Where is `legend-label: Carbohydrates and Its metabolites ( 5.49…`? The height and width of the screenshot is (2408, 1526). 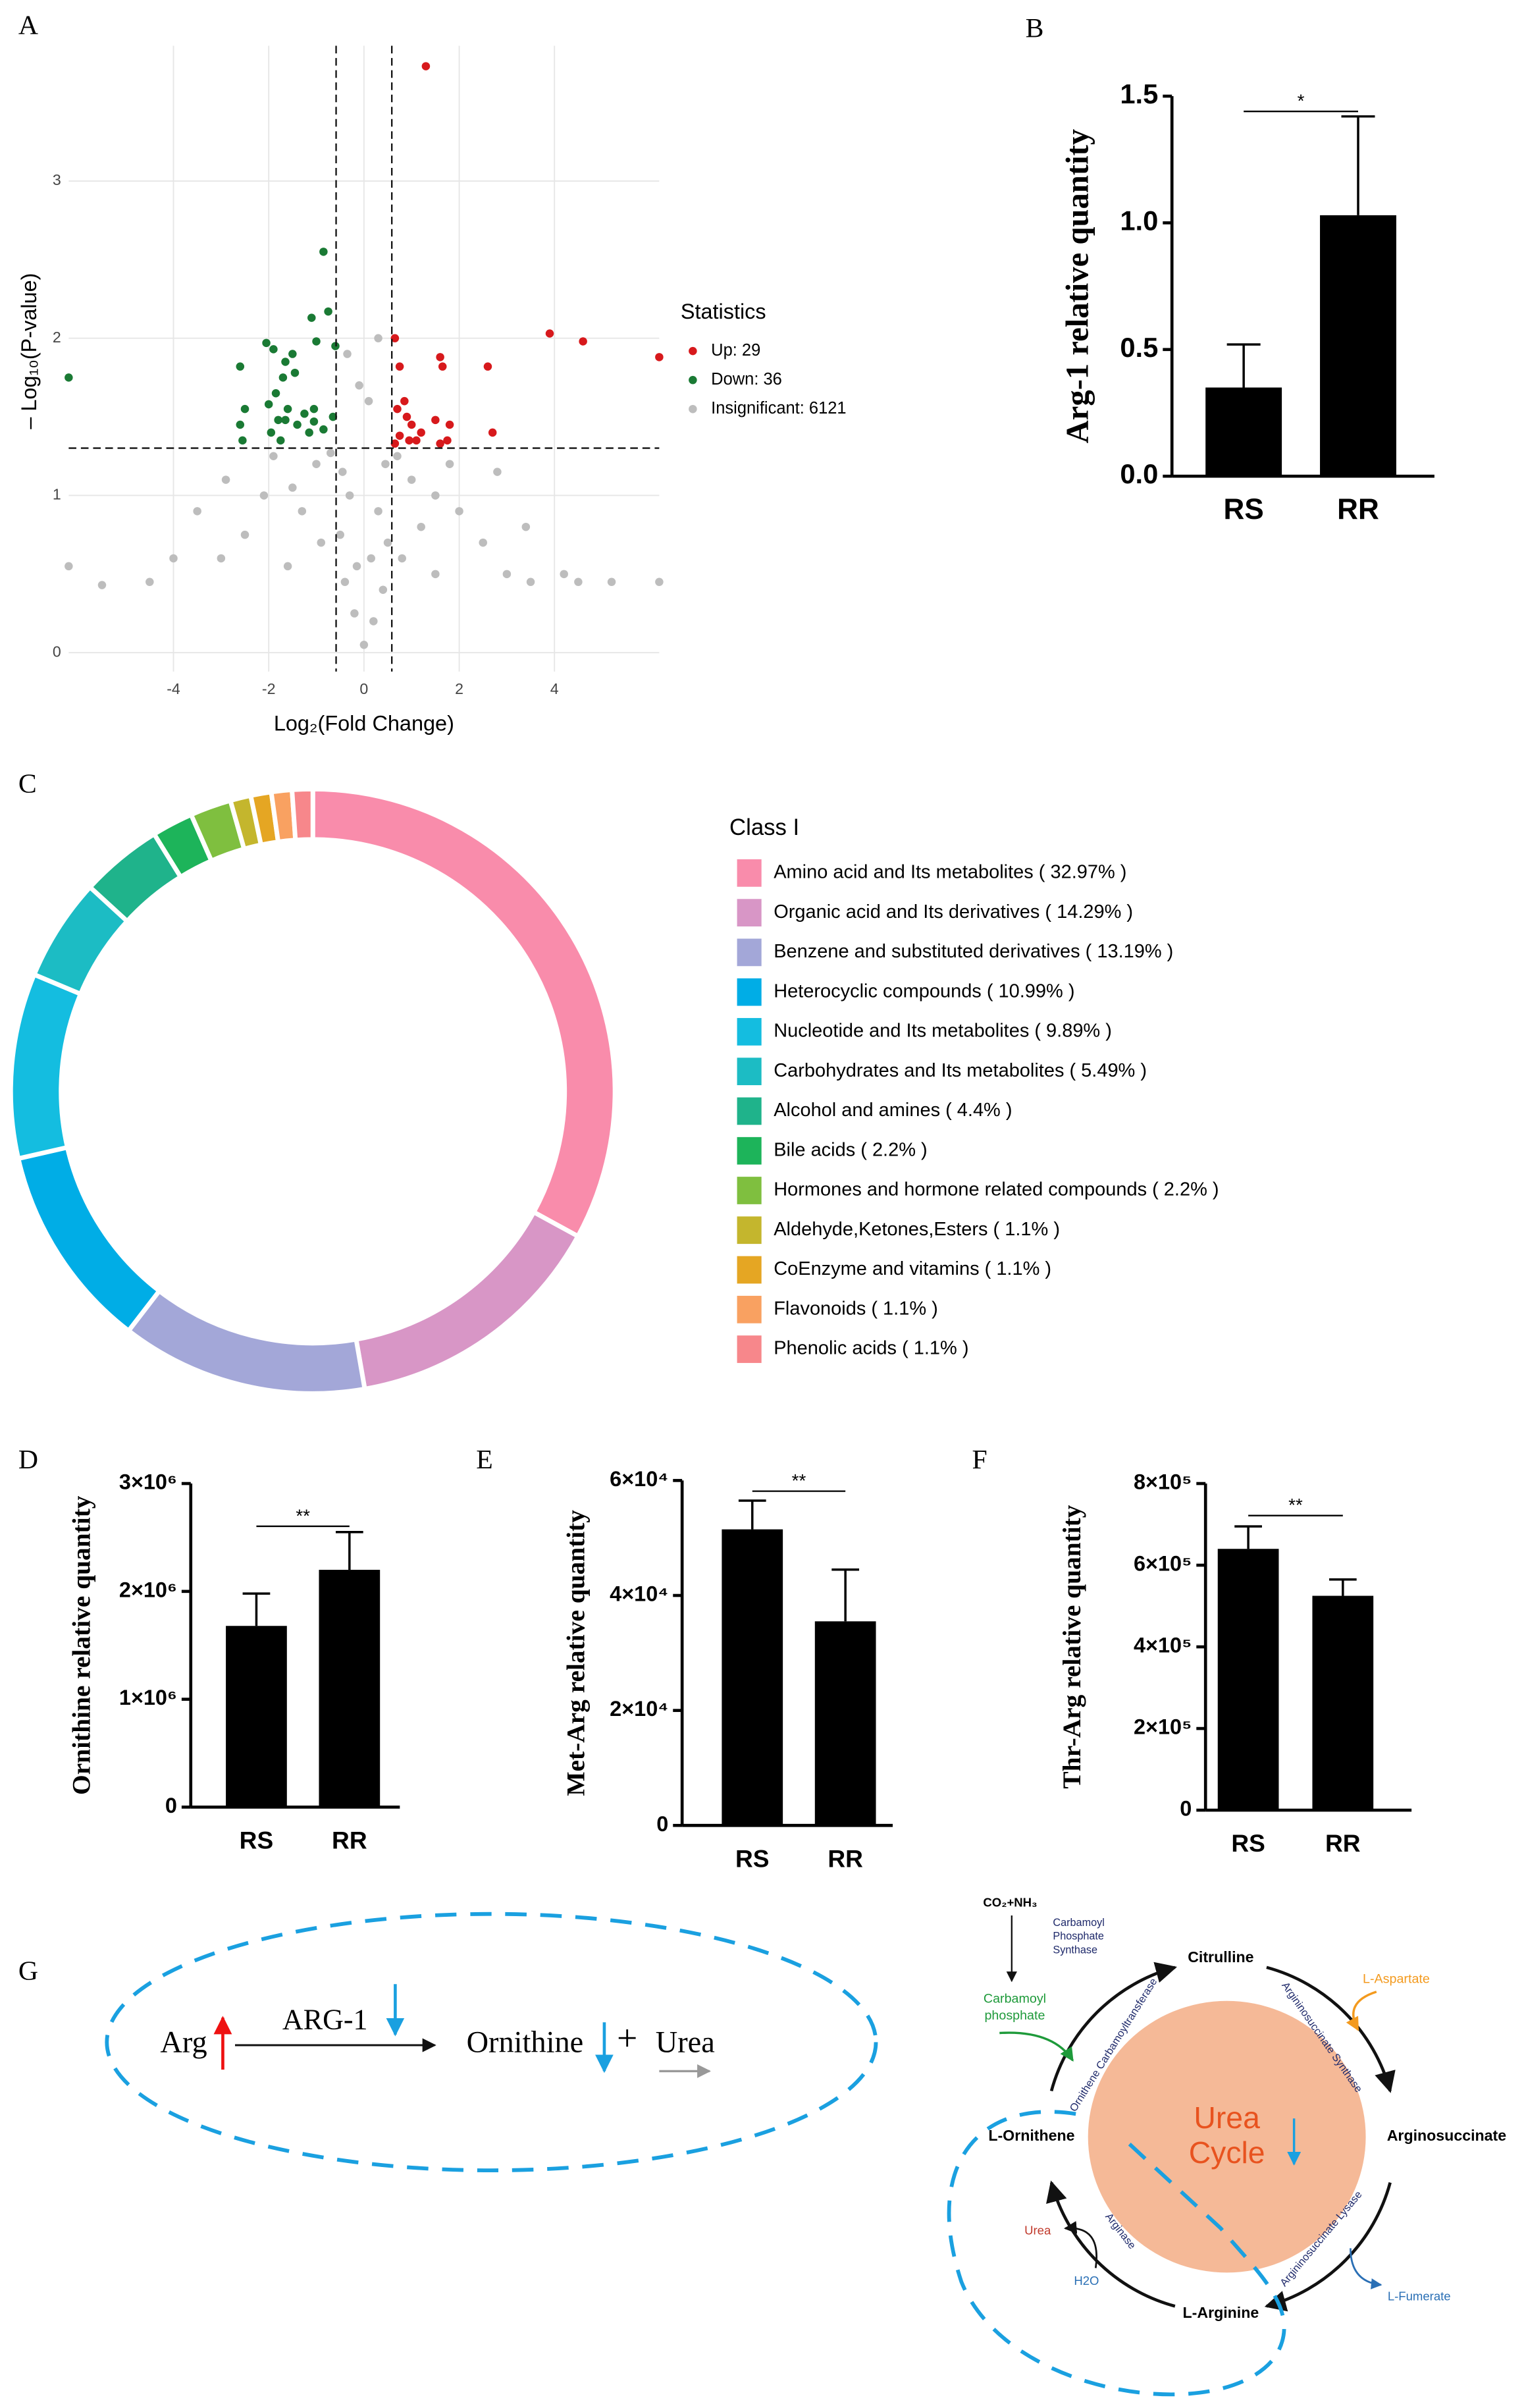 legend-label: Carbohydrates and Its metabolites ( 5.49… is located at coordinates (960, 1070).